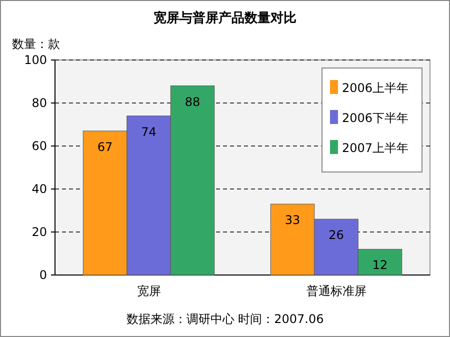 The height and width of the screenshot is (337, 450). I want to click on y-axis-title: 数量：款, so click(36, 44).